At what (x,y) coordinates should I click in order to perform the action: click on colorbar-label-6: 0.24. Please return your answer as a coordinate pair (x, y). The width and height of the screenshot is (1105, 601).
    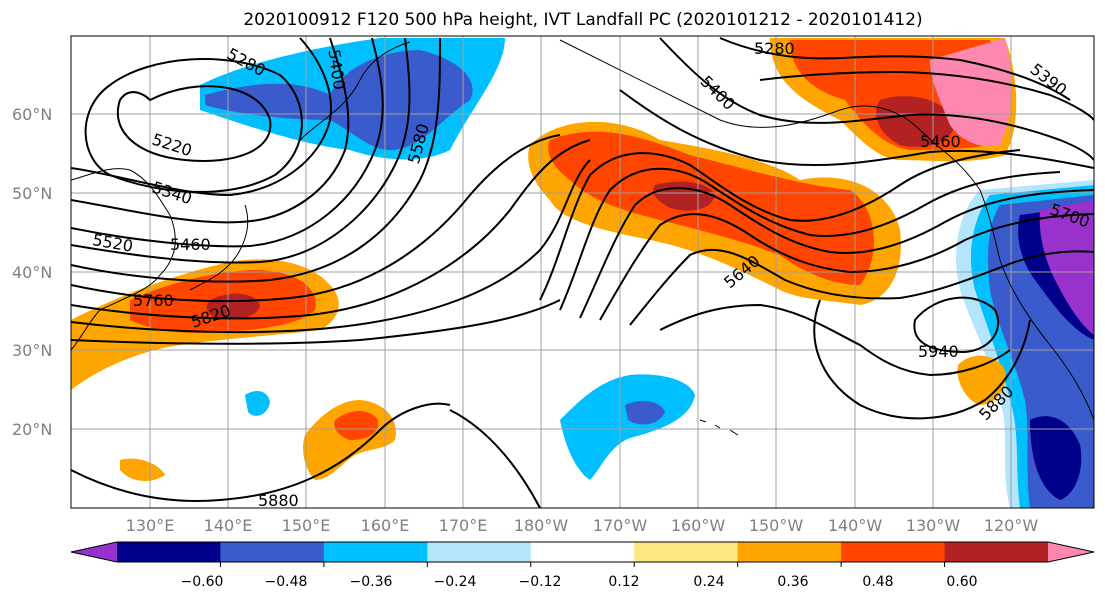
    Looking at the image, I should click on (708, 582).